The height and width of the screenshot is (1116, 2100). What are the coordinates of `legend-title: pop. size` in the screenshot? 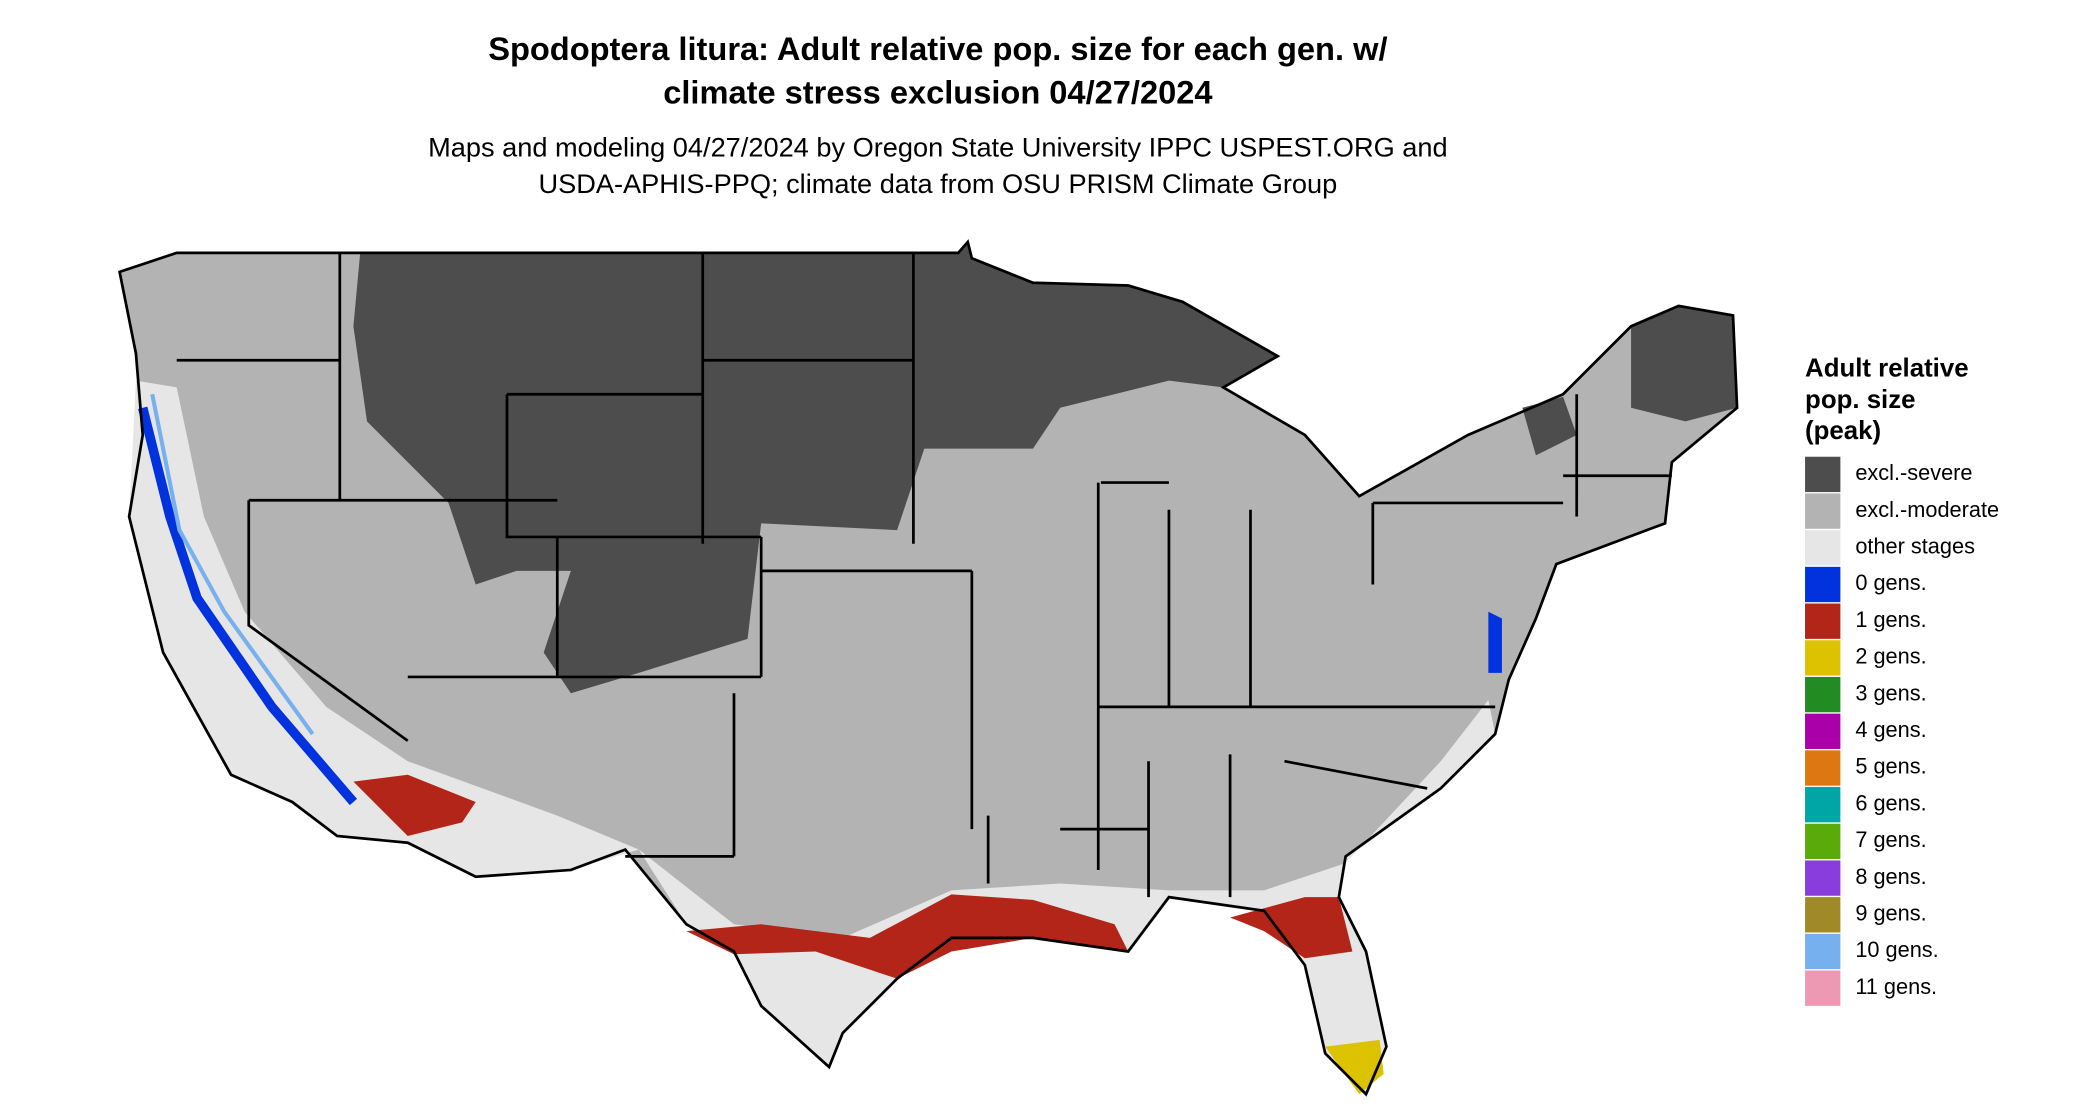 It's located at (1860, 400).